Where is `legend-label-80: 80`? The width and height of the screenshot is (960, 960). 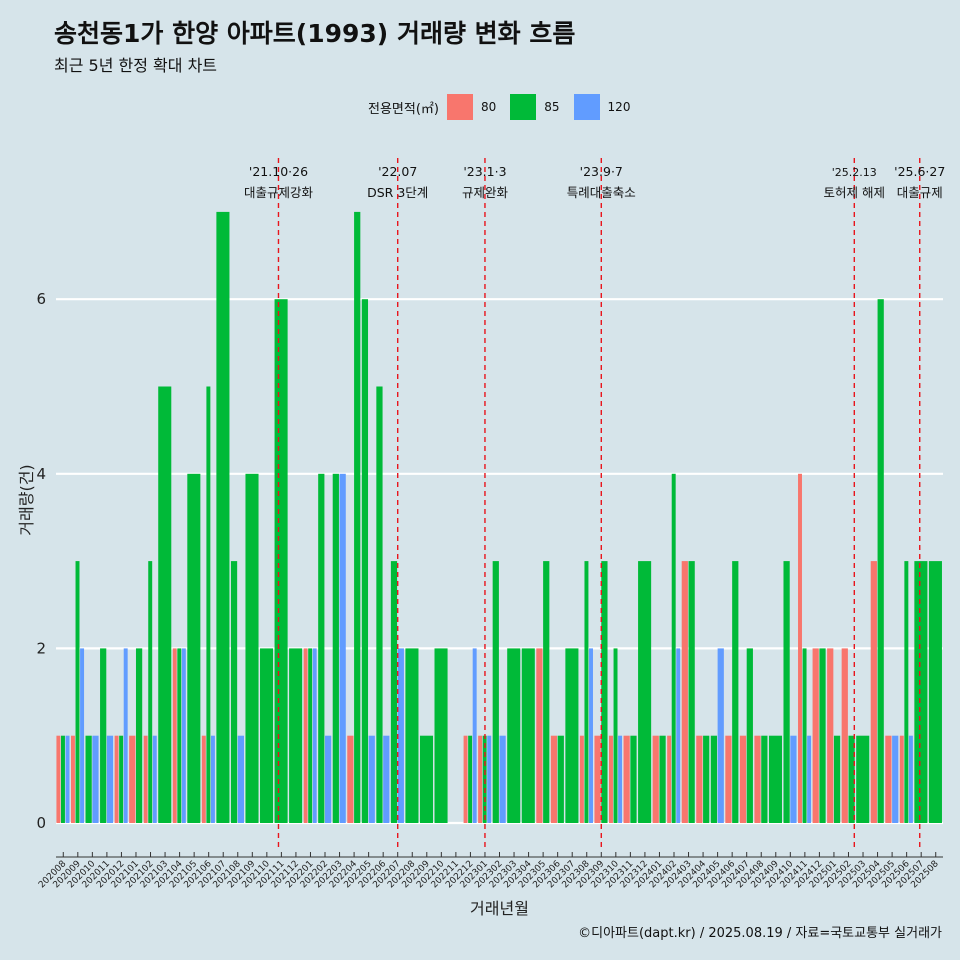
legend-label-80: 80 is located at coordinates (488, 107).